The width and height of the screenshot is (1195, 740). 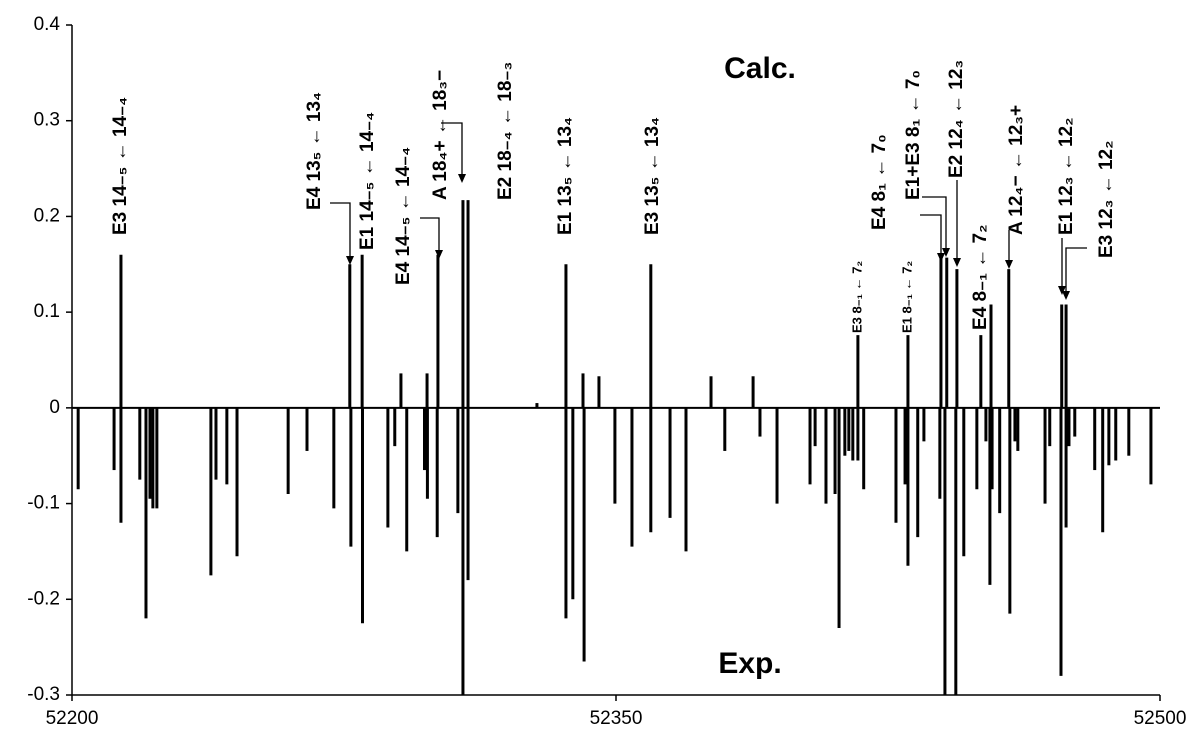 I want to click on annotation: Exp., so click(x=749, y=663).